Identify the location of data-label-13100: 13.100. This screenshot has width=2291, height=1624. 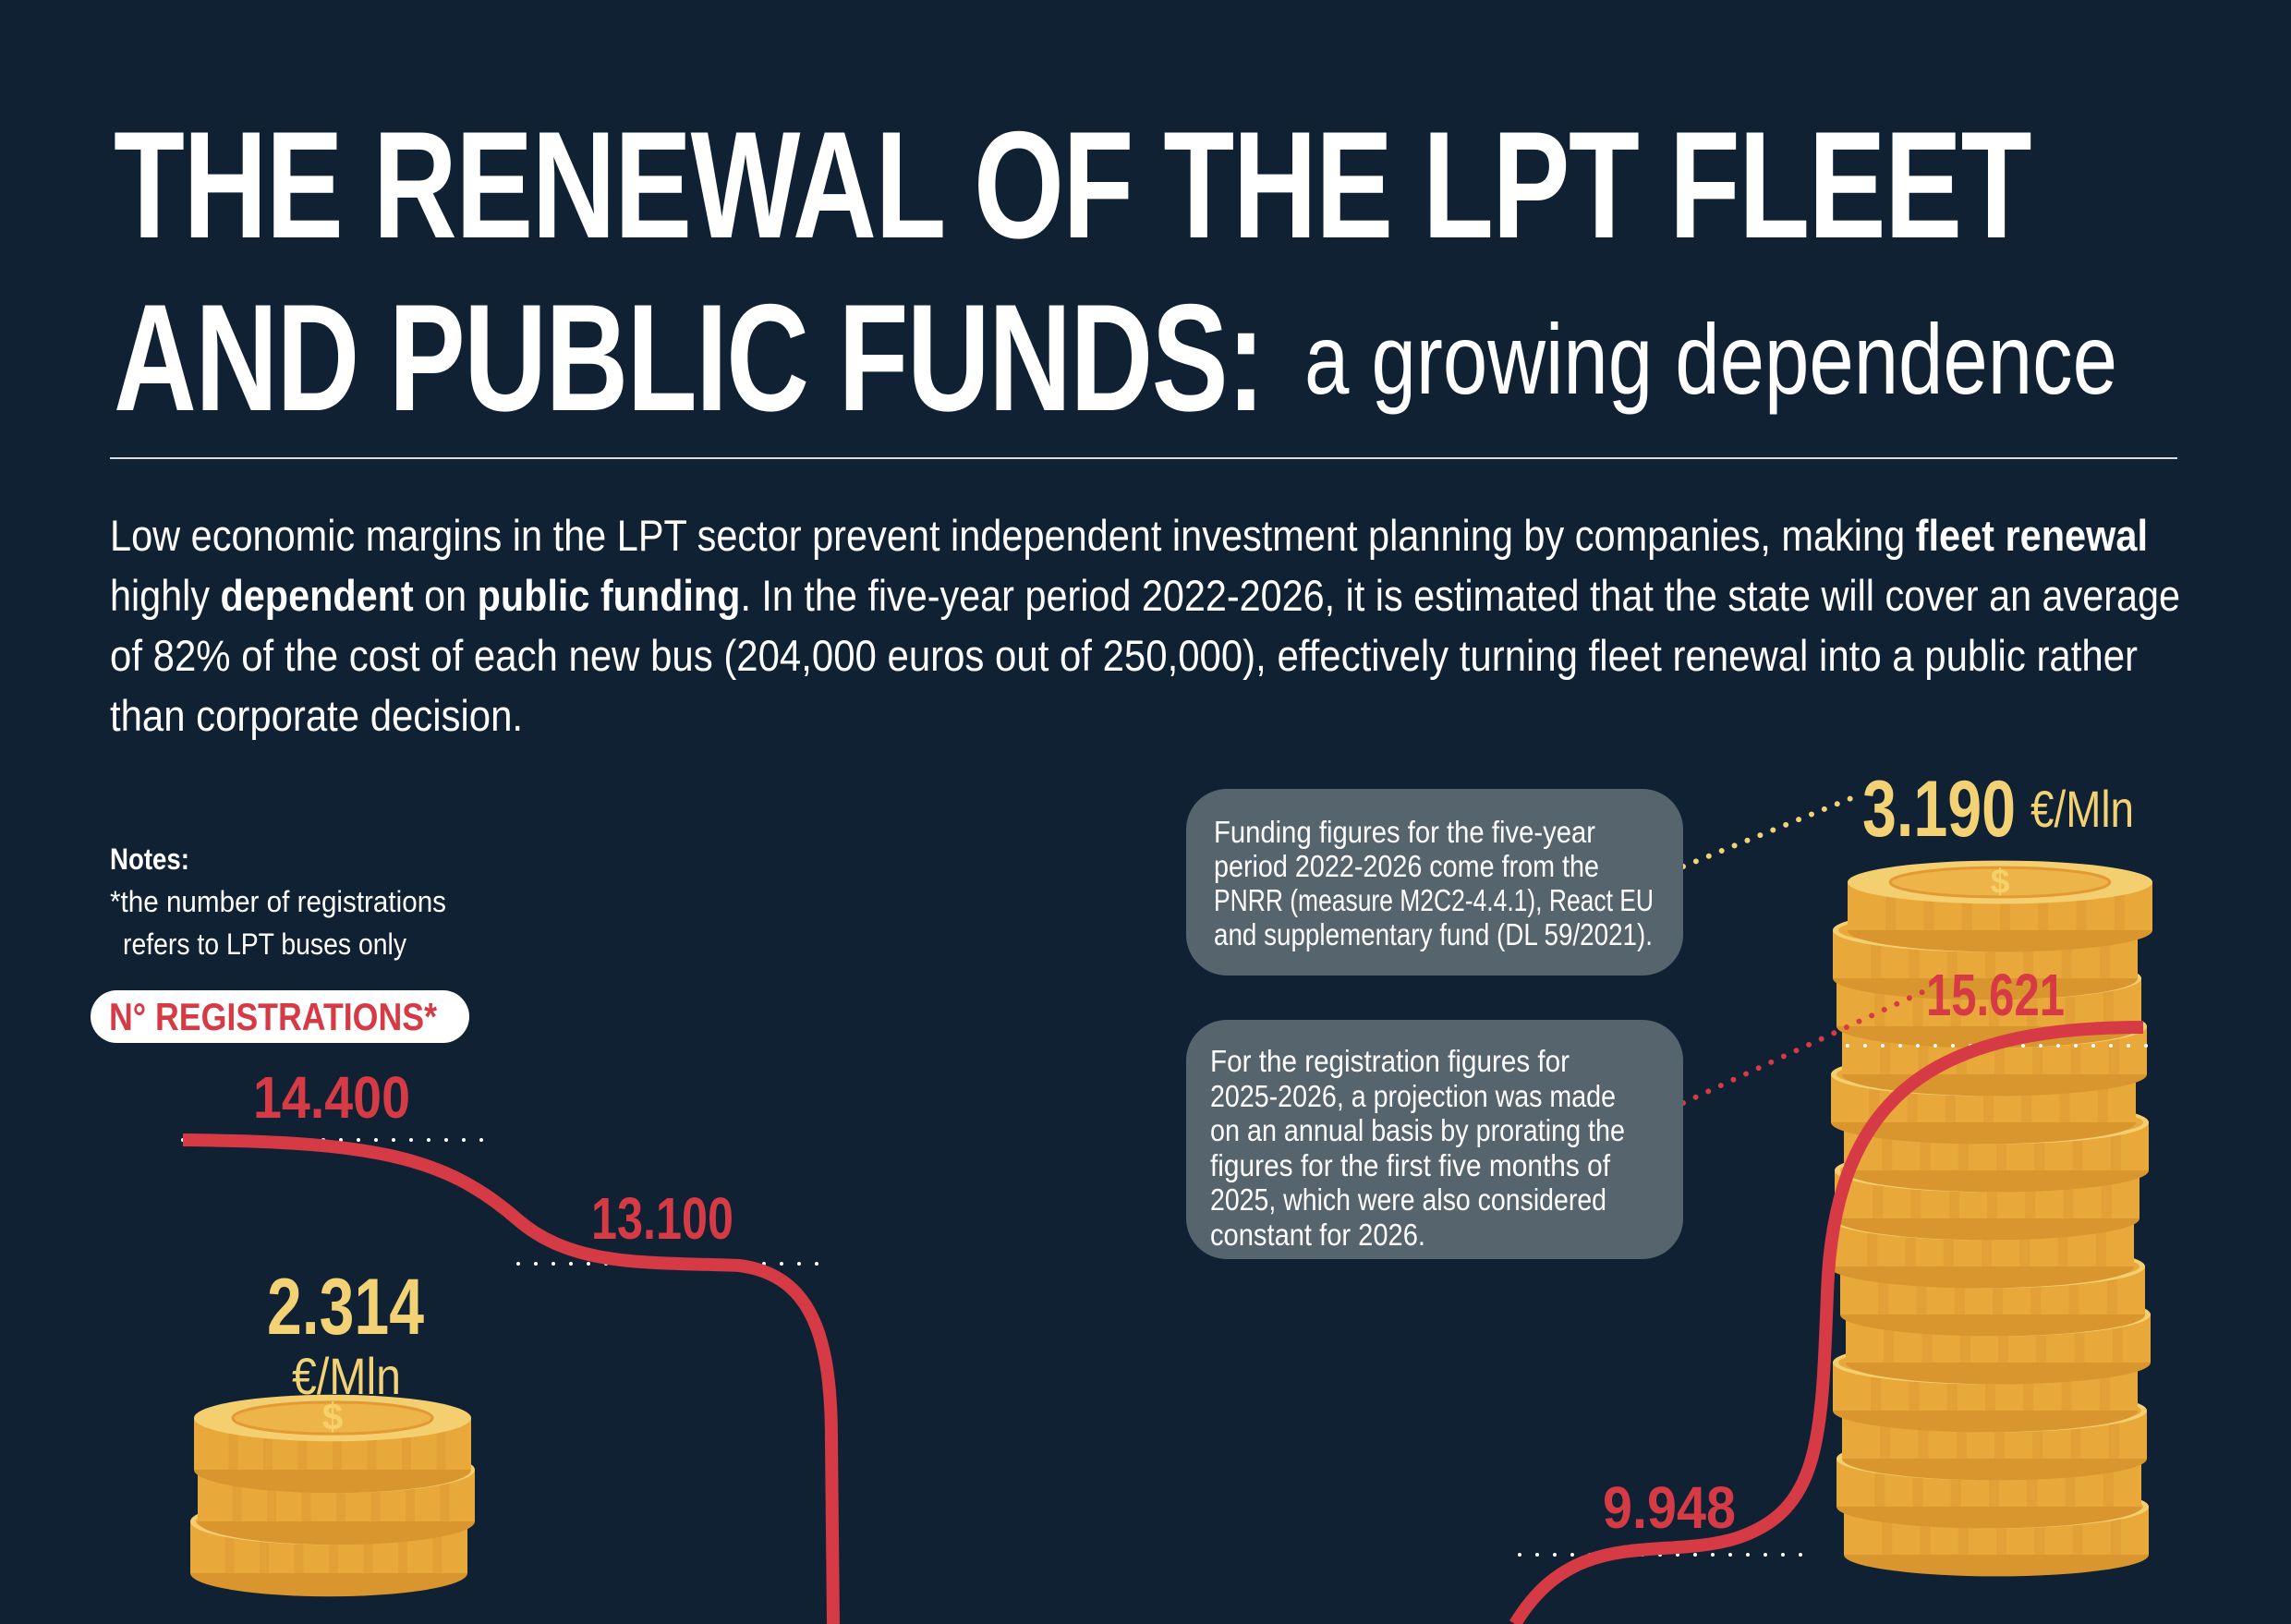
(662, 1218).